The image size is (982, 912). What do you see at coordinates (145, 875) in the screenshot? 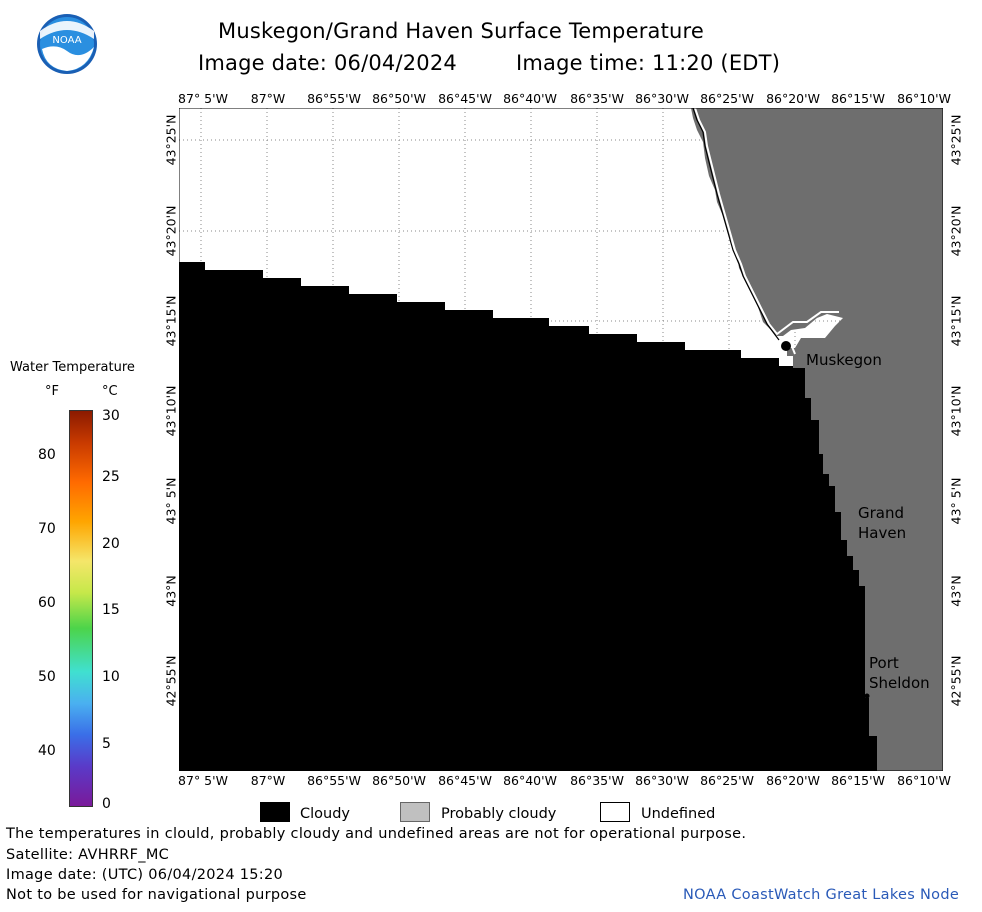
I see `footer-utc-date: Image date: (UTC) 06/04/2024 15:20` at bounding box center [145, 875].